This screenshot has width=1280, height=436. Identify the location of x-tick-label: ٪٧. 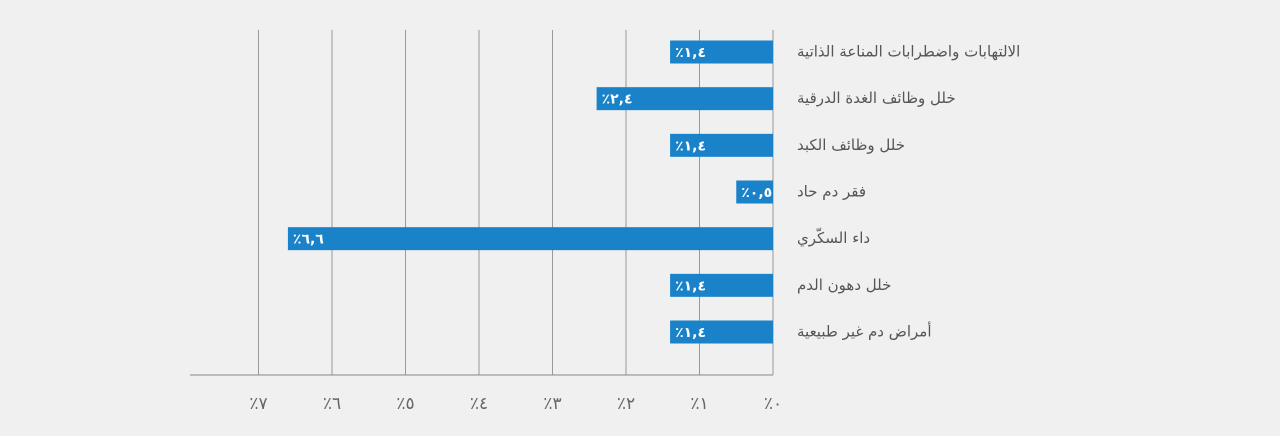
(258, 404).